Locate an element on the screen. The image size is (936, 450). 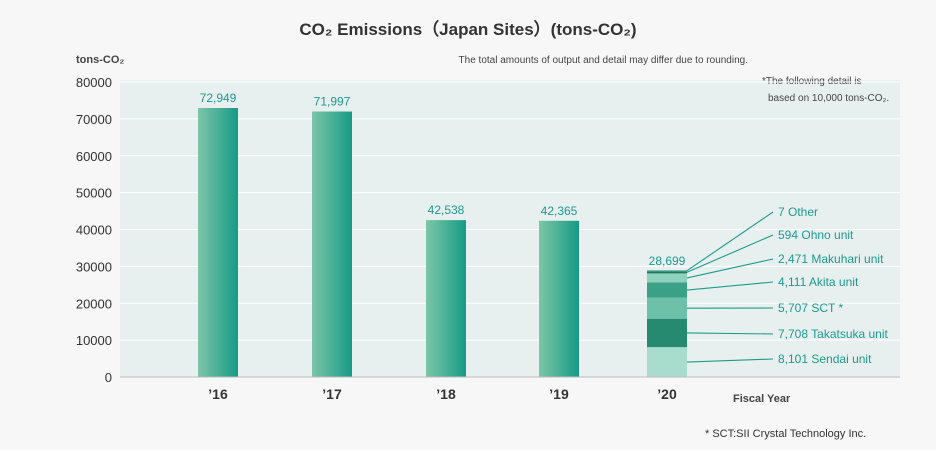
value-label: 71,997 is located at coordinates (332, 102).